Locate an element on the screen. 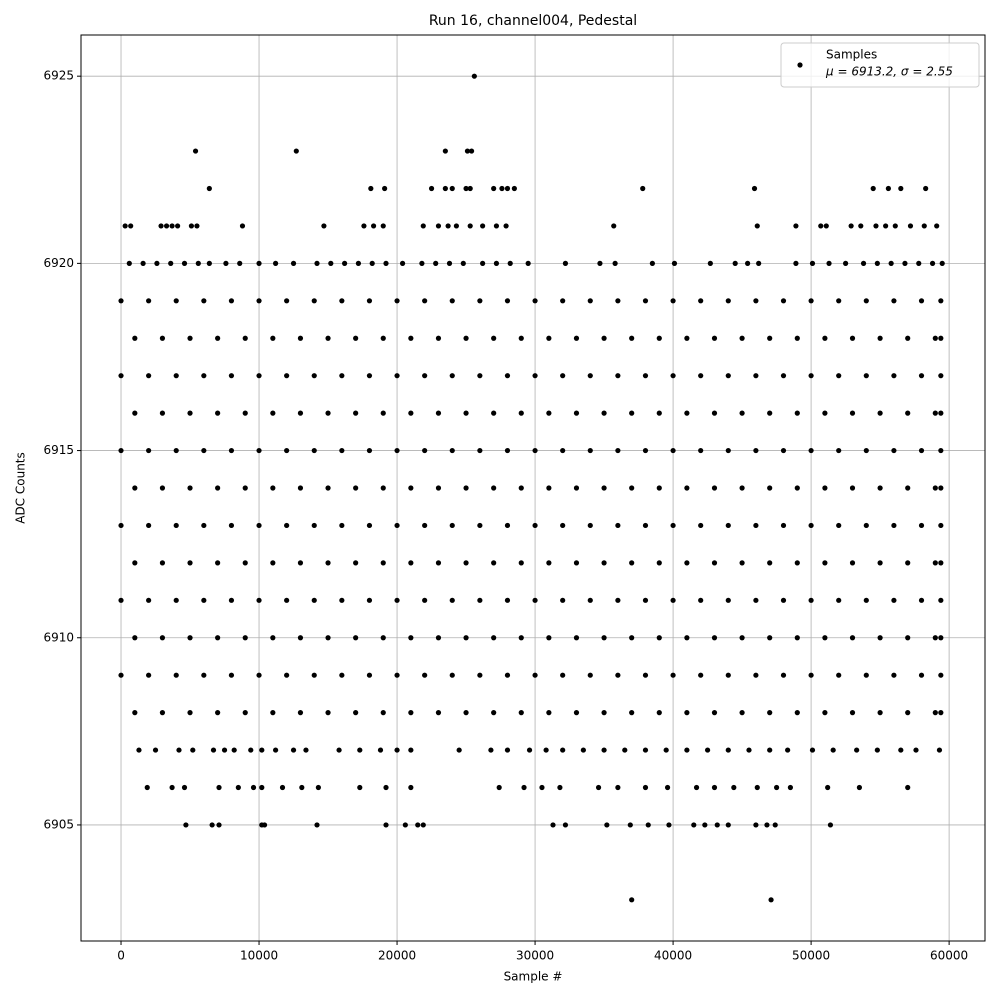  legend-label: Samples is located at coordinates (851, 55).